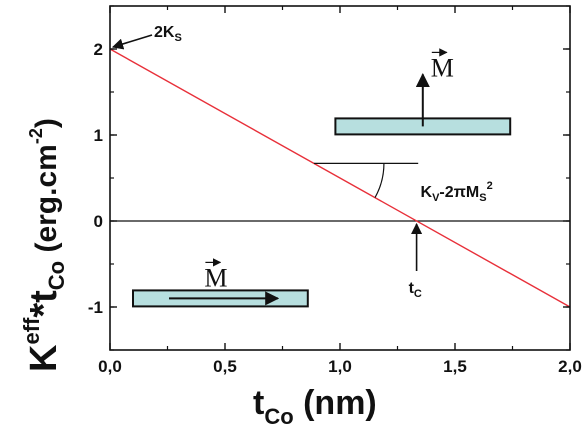 Image resolution: width=587 pixels, height=435 pixels. Describe the element at coordinates (415, 290) in the screenshot. I see `crossing-label: tC` at that location.